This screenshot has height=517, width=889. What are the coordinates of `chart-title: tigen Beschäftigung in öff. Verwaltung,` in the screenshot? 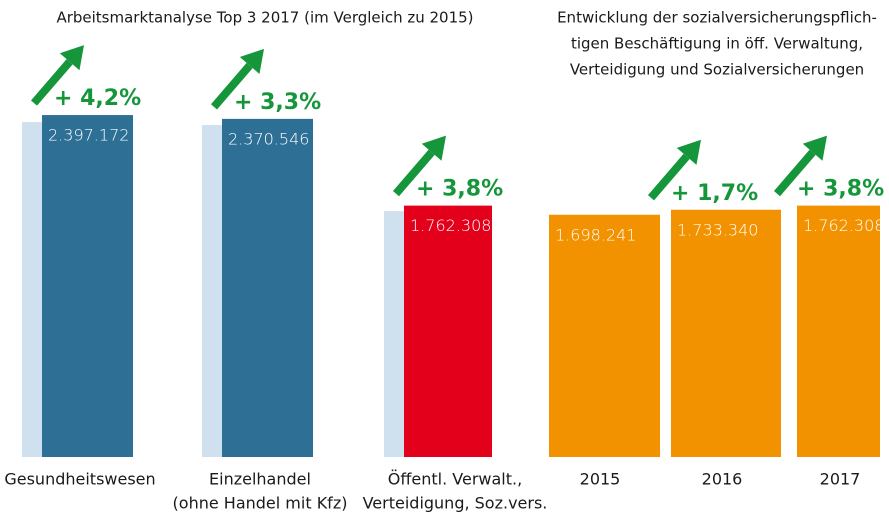 It's located at (717, 44).